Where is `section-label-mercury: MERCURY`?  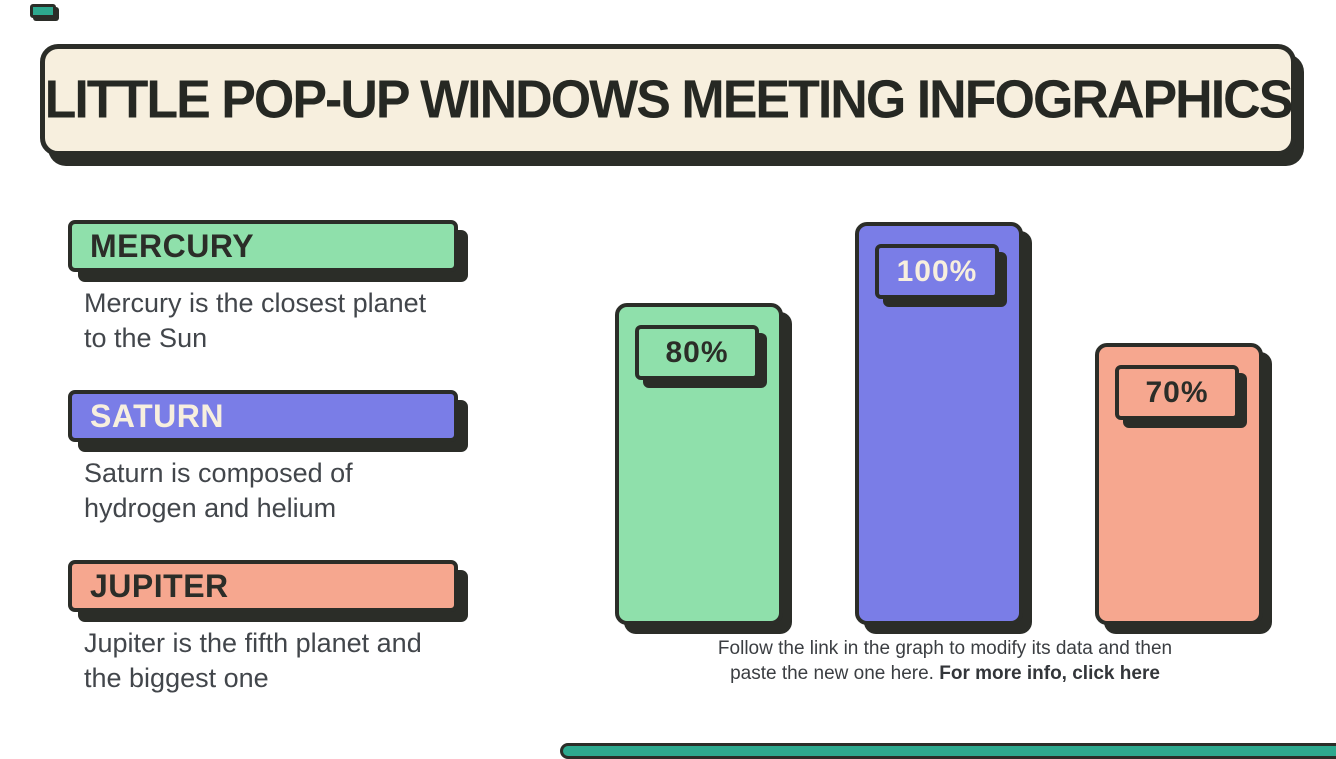
section-label-mercury: MERCURY is located at coordinates (172, 245).